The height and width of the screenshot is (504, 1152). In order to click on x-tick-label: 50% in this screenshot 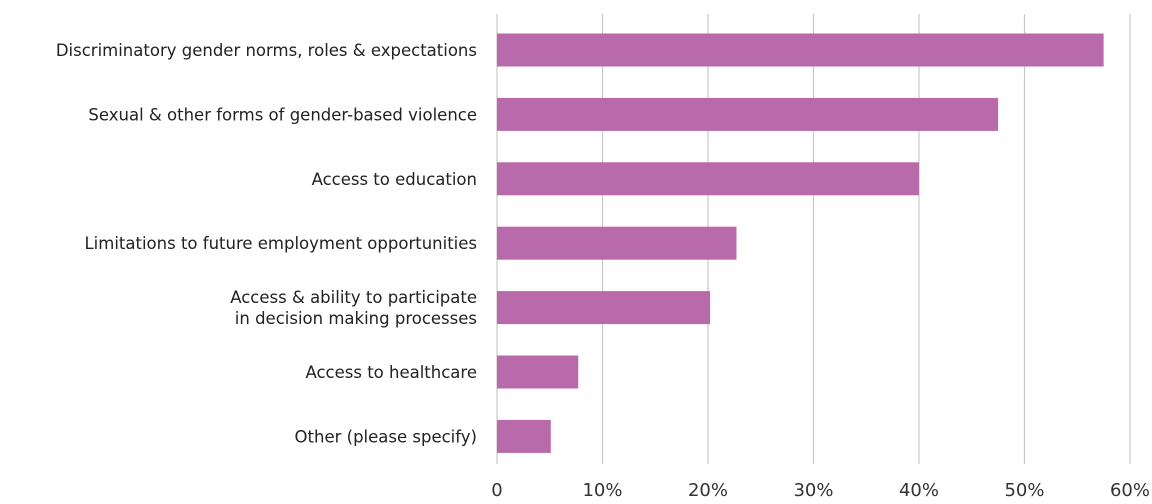, I will do `click(1024, 490)`.